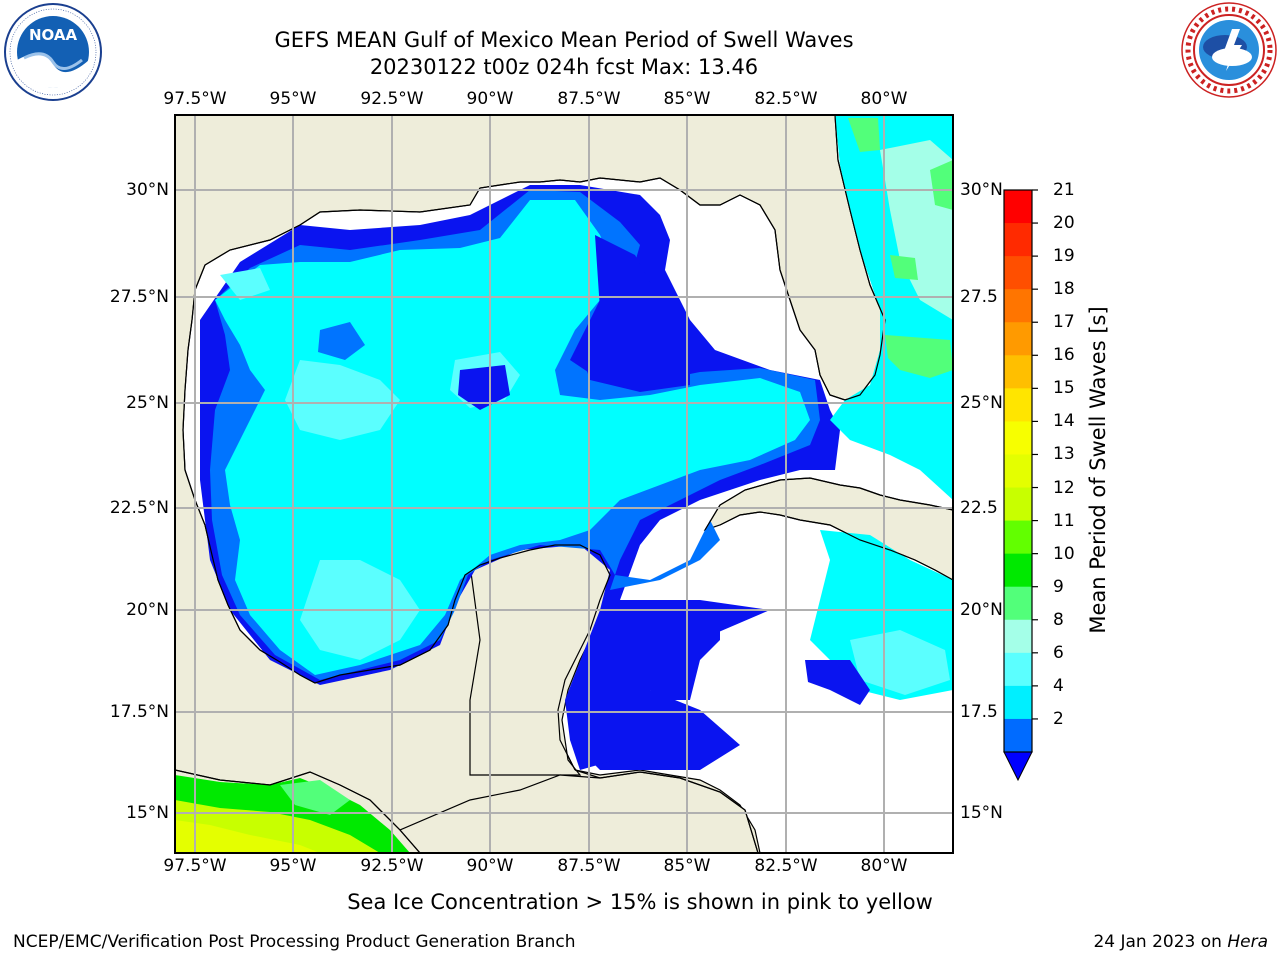  I want to click on colorbar-label: 13, so click(1064, 454).